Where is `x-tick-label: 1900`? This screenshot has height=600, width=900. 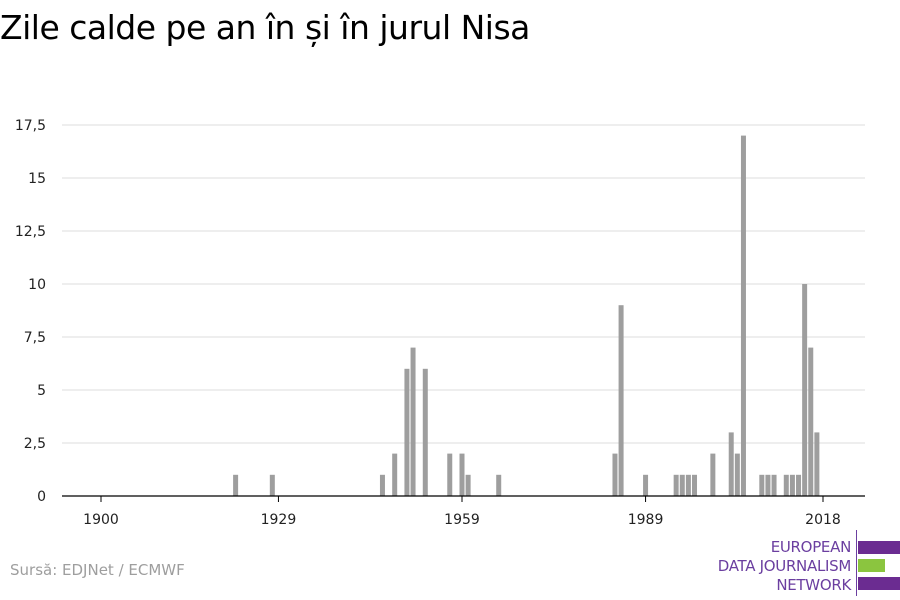 x-tick-label: 1900 is located at coordinates (101, 520).